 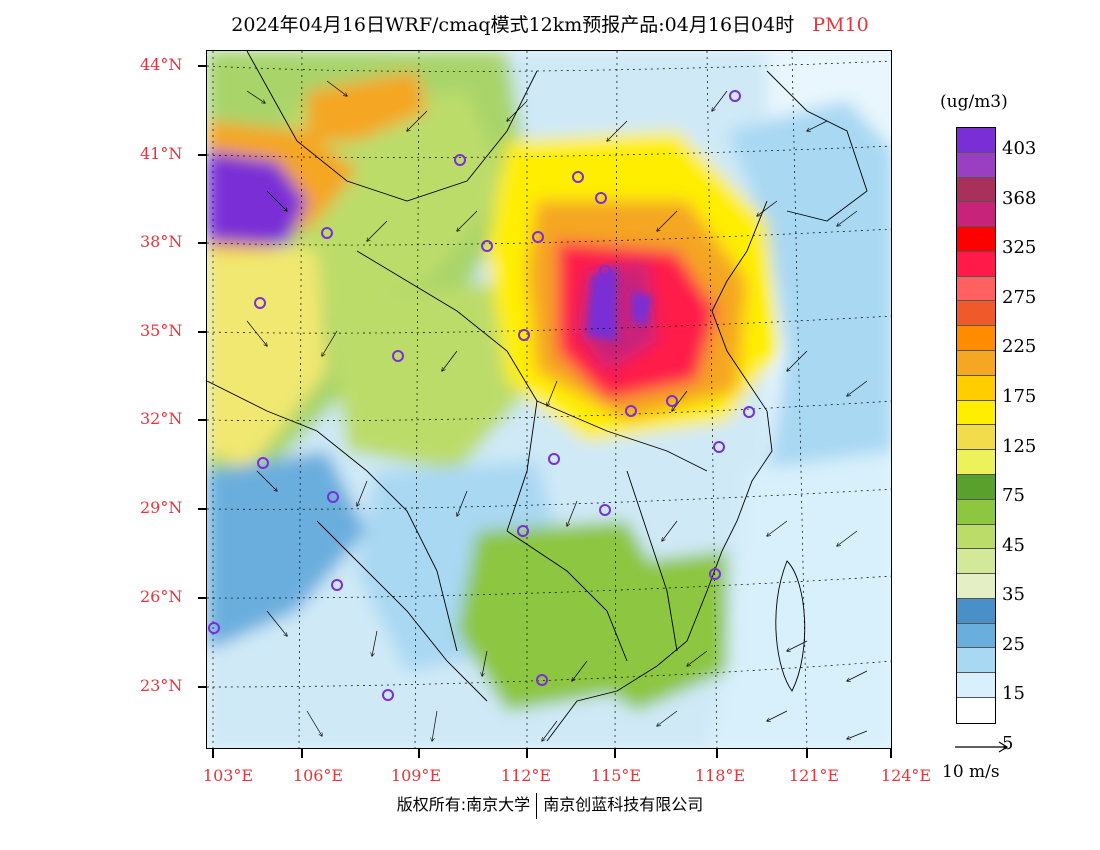 What do you see at coordinates (1013, 644) in the screenshot?
I see `colorbar-label: 25` at bounding box center [1013, 644].